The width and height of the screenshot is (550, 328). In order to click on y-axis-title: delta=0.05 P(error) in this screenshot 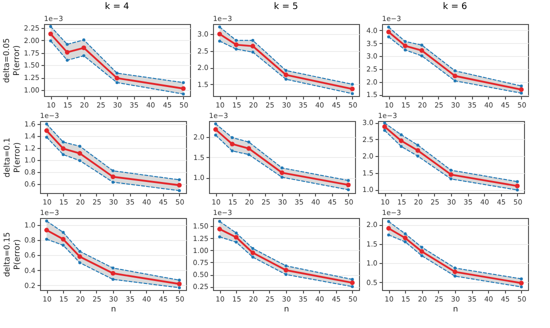, I will do `click(11, 60)`.